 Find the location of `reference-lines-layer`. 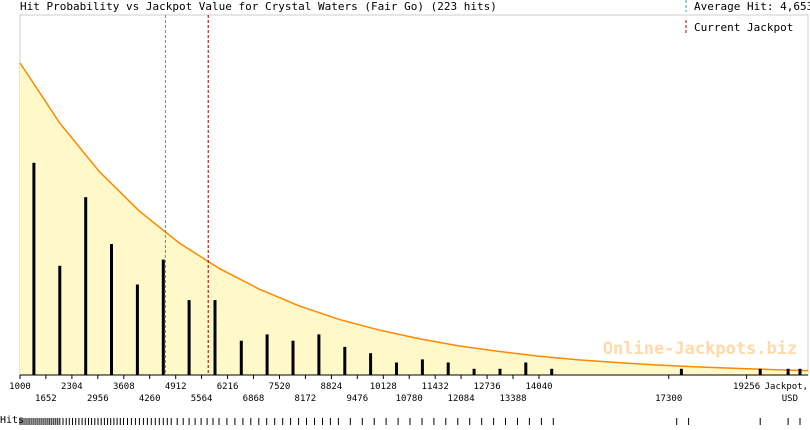

reference-lines-layer is located at coordinates (186, 195).